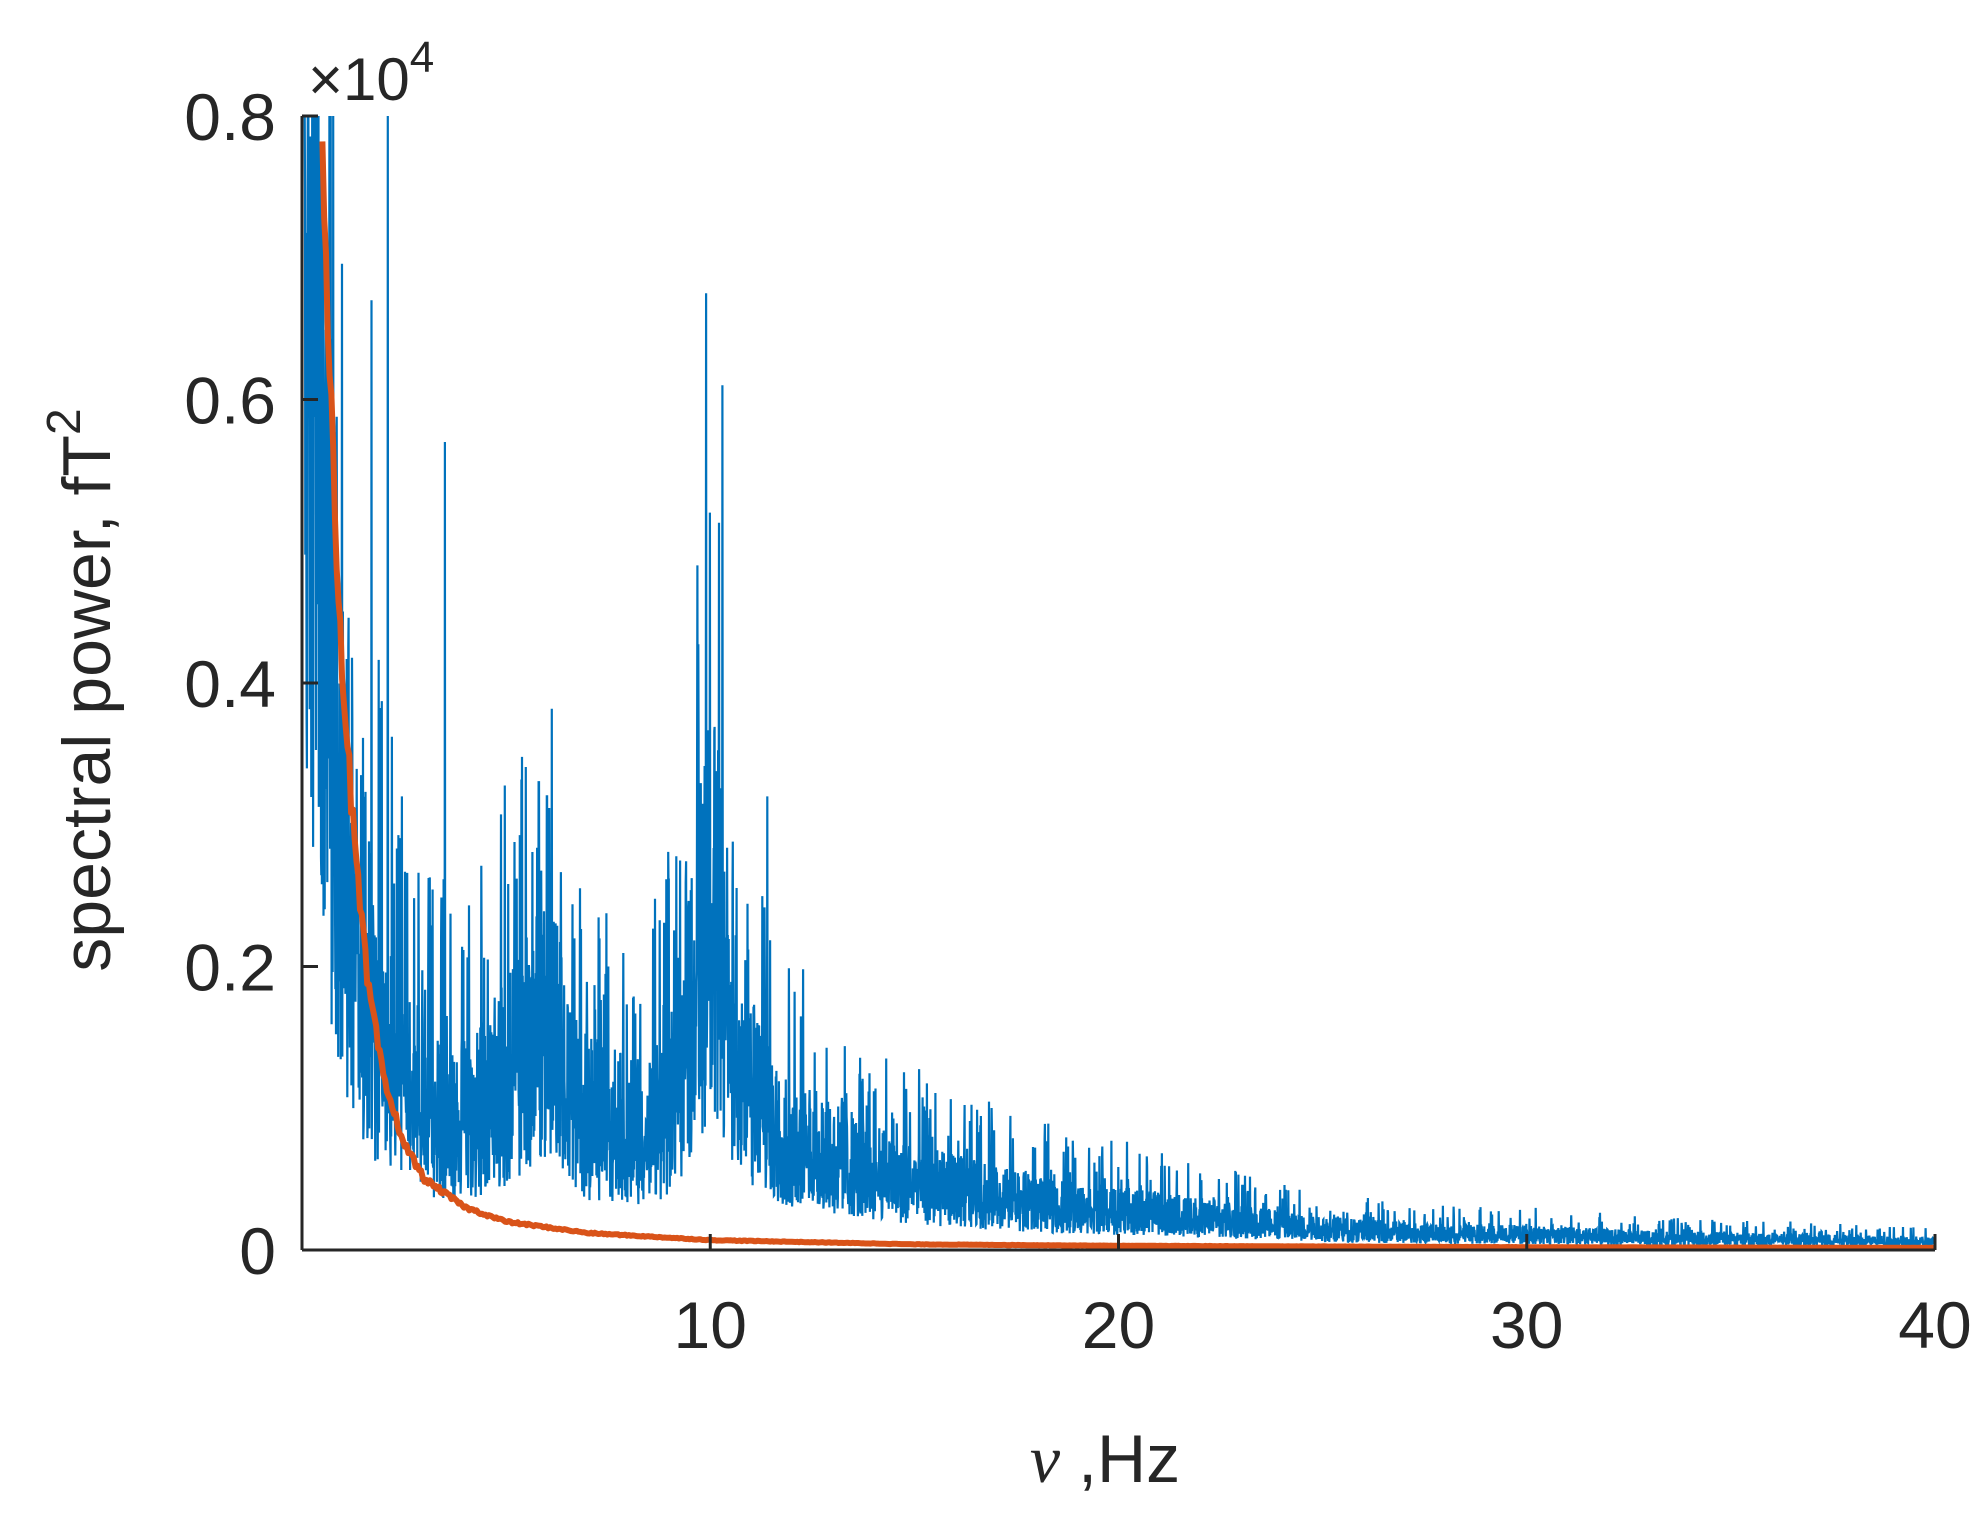 The width and height of the screenshot is (1983, 1516). What do you see at coordinates (257, 1251) in the screenshot?
I see `y-tick-label: 0` at bounding box center [257, 1251].